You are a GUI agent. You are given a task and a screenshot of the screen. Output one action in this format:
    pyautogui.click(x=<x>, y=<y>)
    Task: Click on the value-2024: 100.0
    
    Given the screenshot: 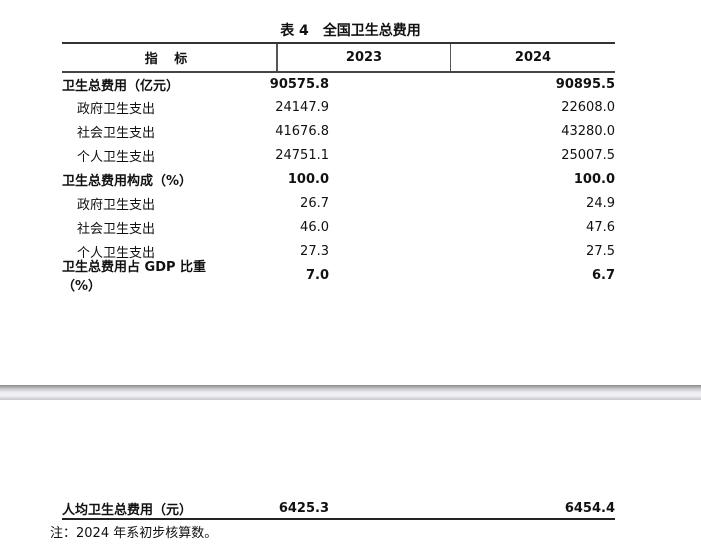 What is the action you would take?
    pyautogui.click(x=594, y=180)
    